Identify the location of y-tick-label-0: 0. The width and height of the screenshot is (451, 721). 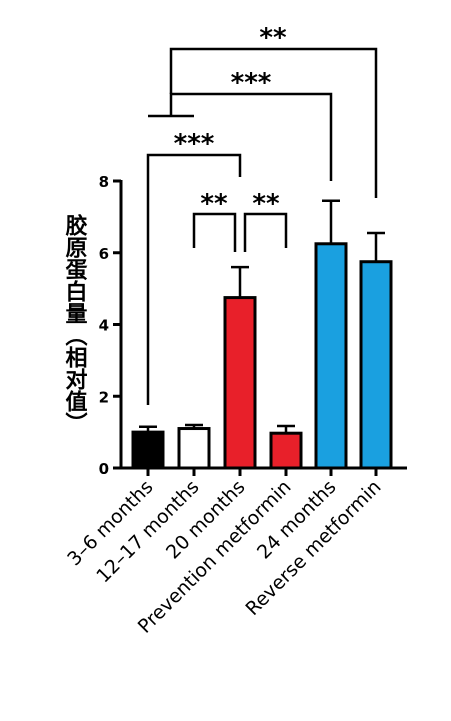
(104, 469).